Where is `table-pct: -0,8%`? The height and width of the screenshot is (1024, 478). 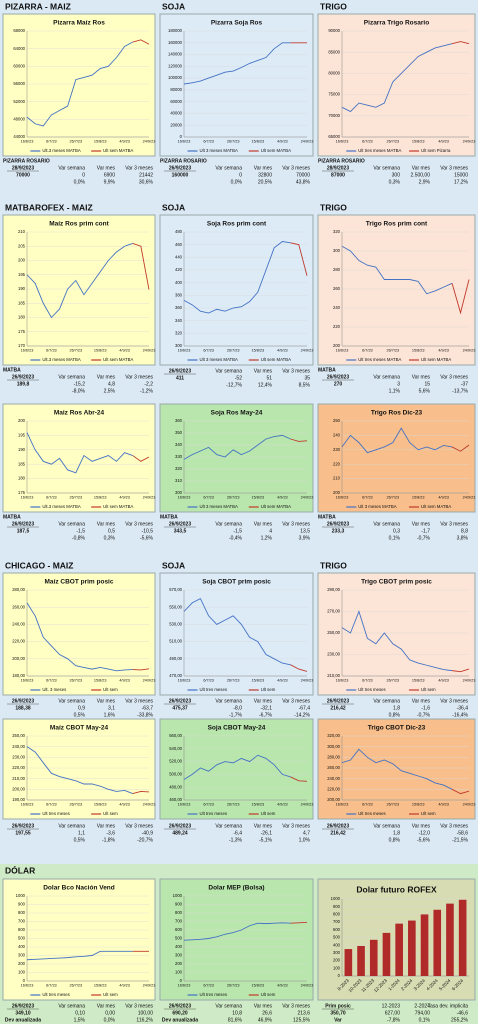
table-pct: -0,8% is located at coordinates (79, 538).